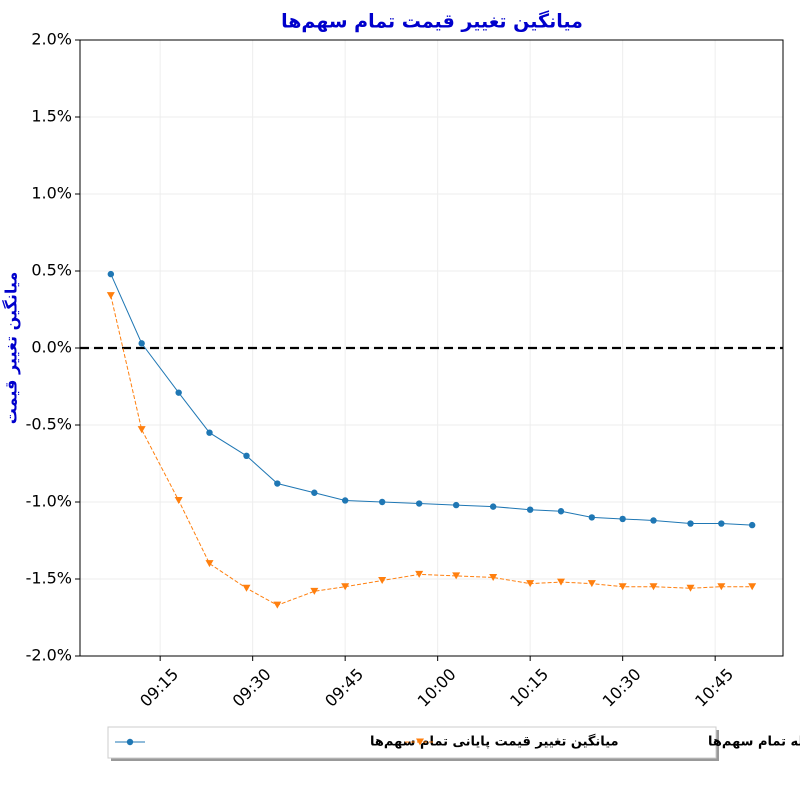 This screenshot has height=800, width=800. Describe the element at coordinates (51, 270) in the screenshot. I see `y-tick-label: 0.5%` at that location.